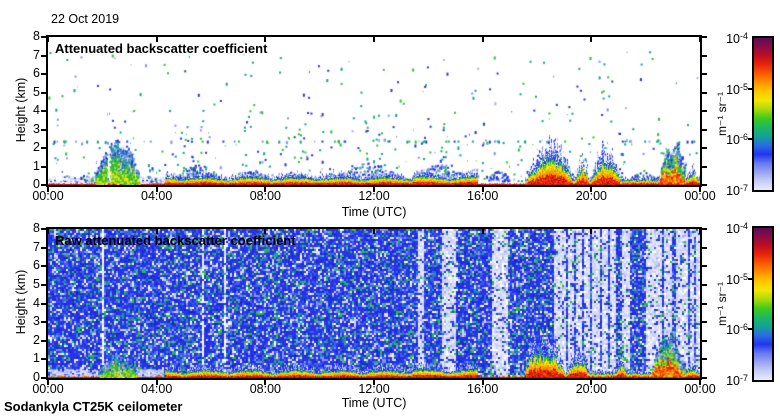  I want to click on colorbar-gradient-bottom, so click(763, 304).